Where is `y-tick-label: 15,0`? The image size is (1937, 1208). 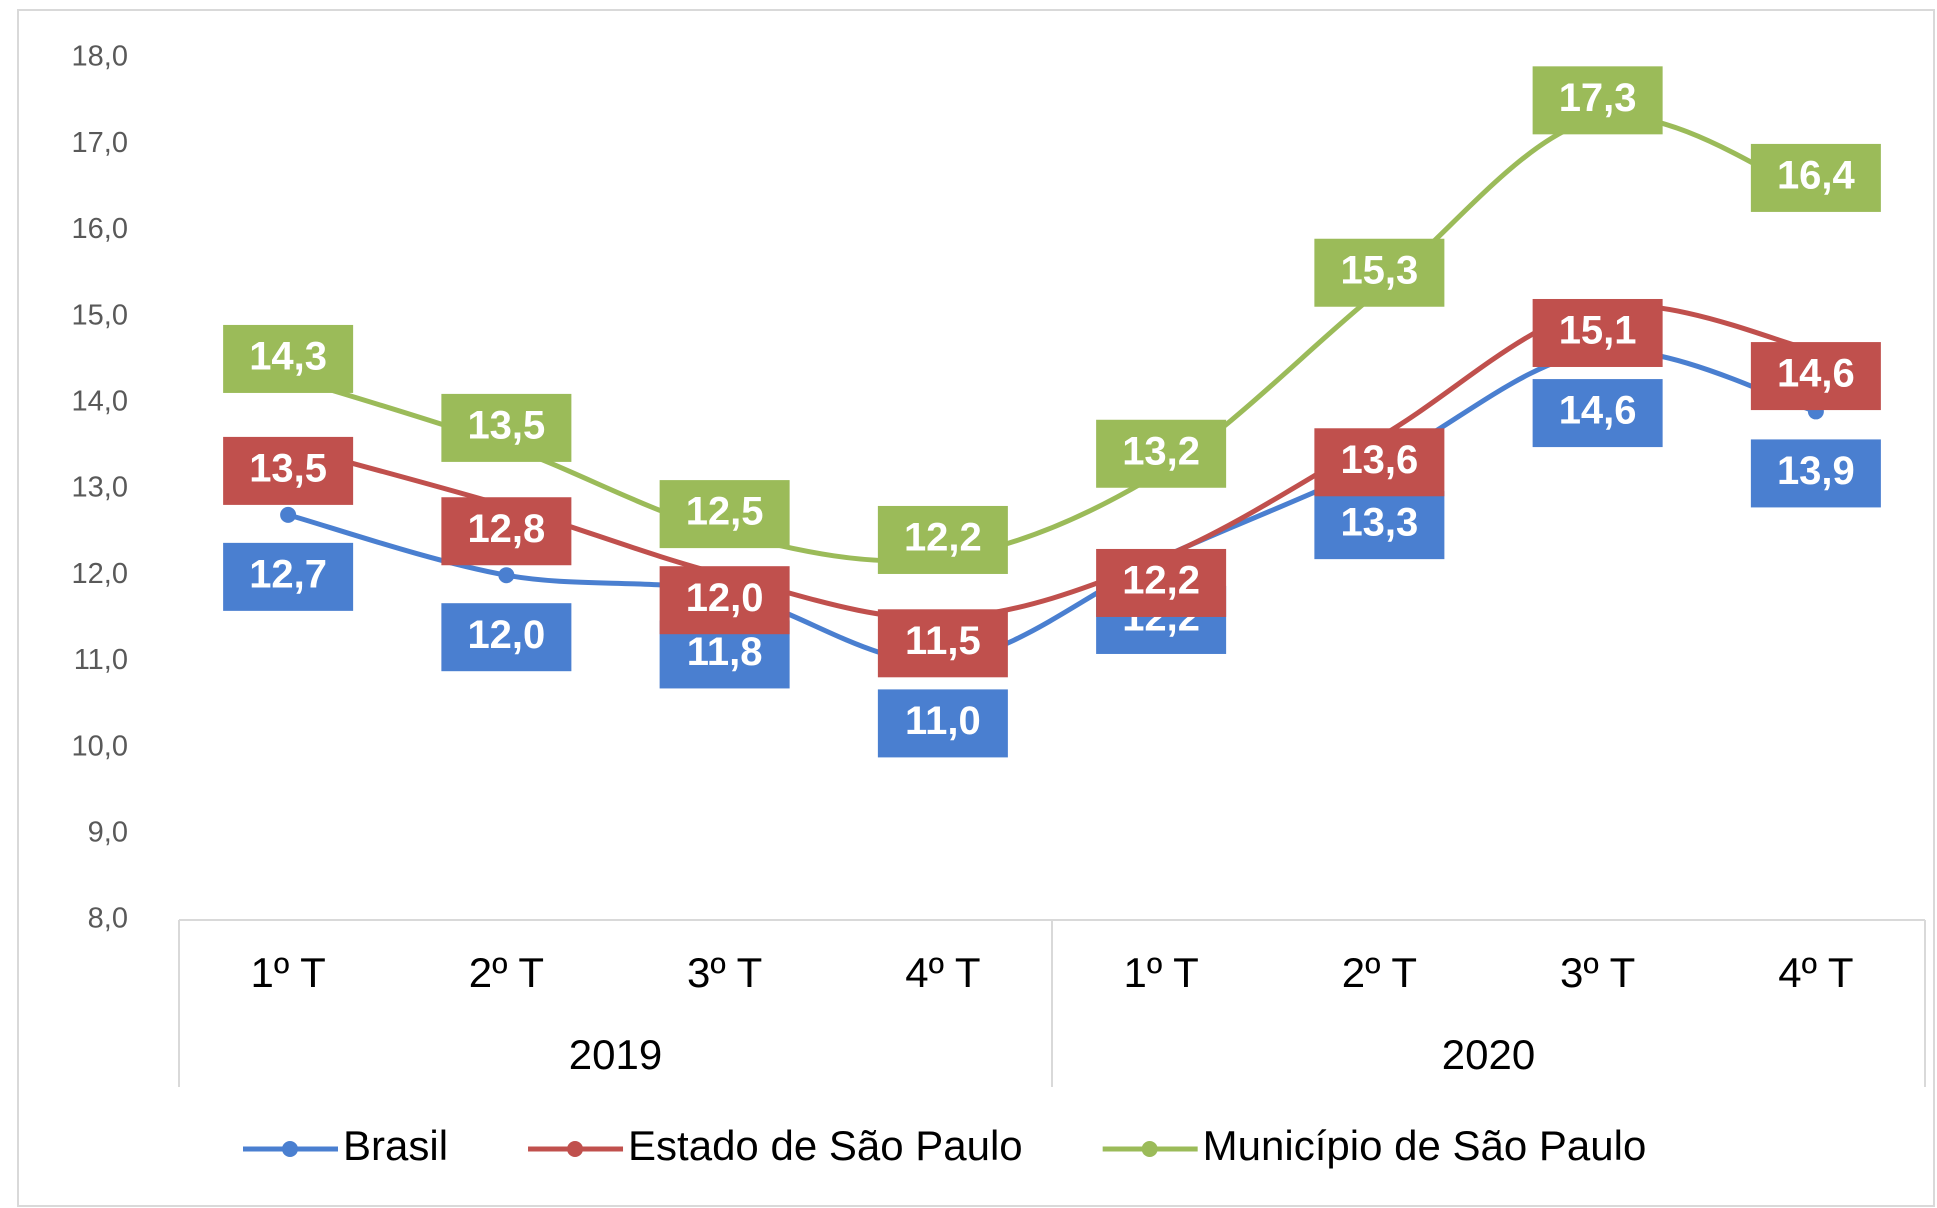
y-tick-label: 15,0 is located at coordinates (100, 315).